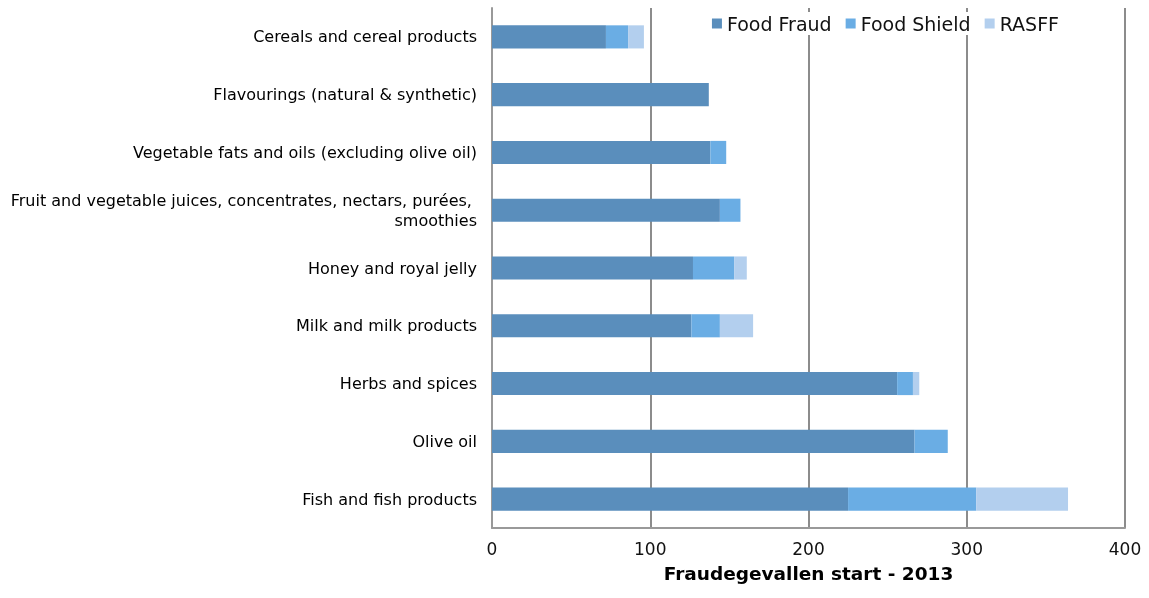  What do you see at coordinates (365, 37) in the screenshot?
I see `y-tick-label: Cereals and cereal products` at bounding box center [365, 37].